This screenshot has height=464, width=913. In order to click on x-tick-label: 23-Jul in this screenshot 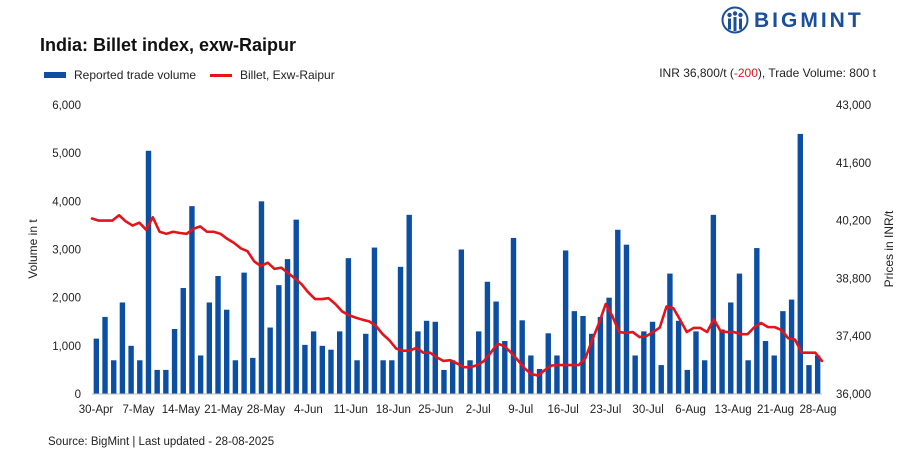, I will do `click(605, 410)`.